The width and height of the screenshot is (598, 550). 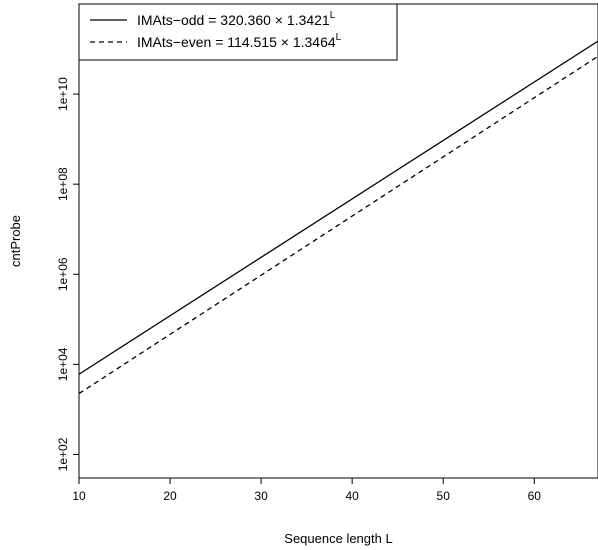 What do you see at coordinates (63, 364) in the screenshot?
I see `y-tick-label: 1e+04` at bounding box center [63, 364].